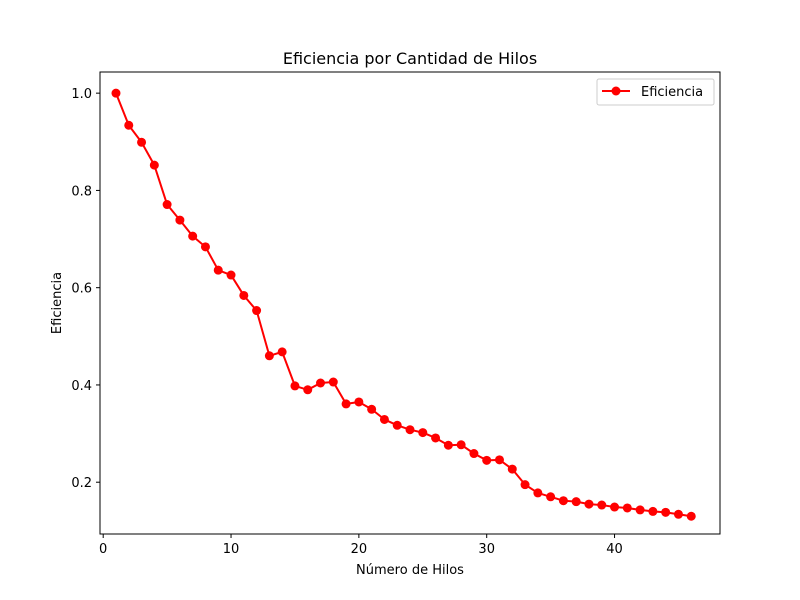  I want to click on x-tick-label: 40, so click(614, 549).